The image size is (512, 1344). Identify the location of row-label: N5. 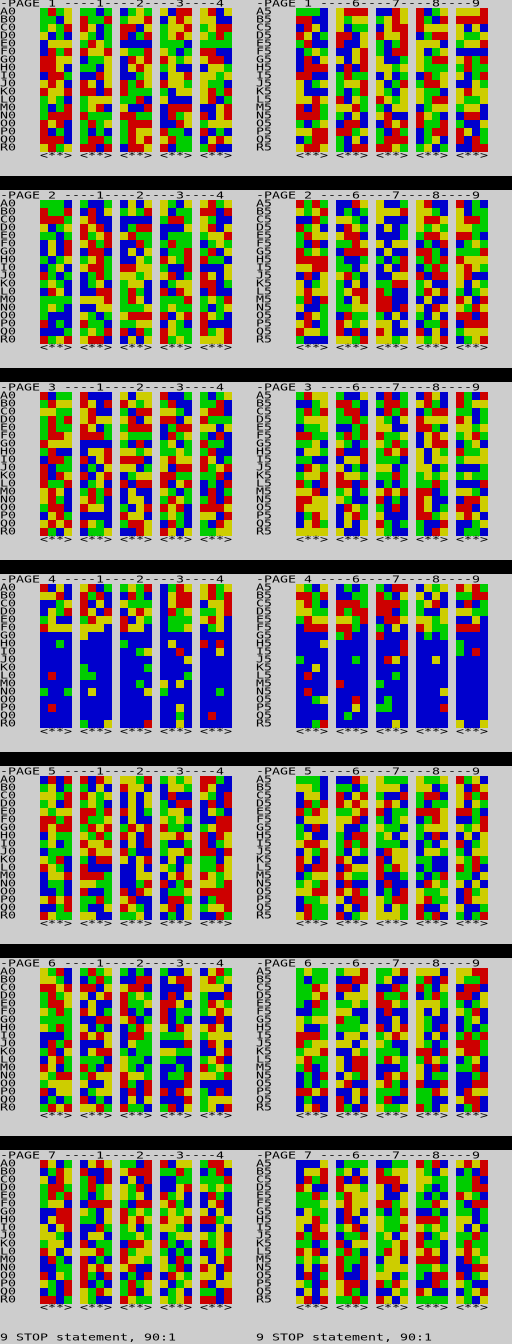
(264, 115).